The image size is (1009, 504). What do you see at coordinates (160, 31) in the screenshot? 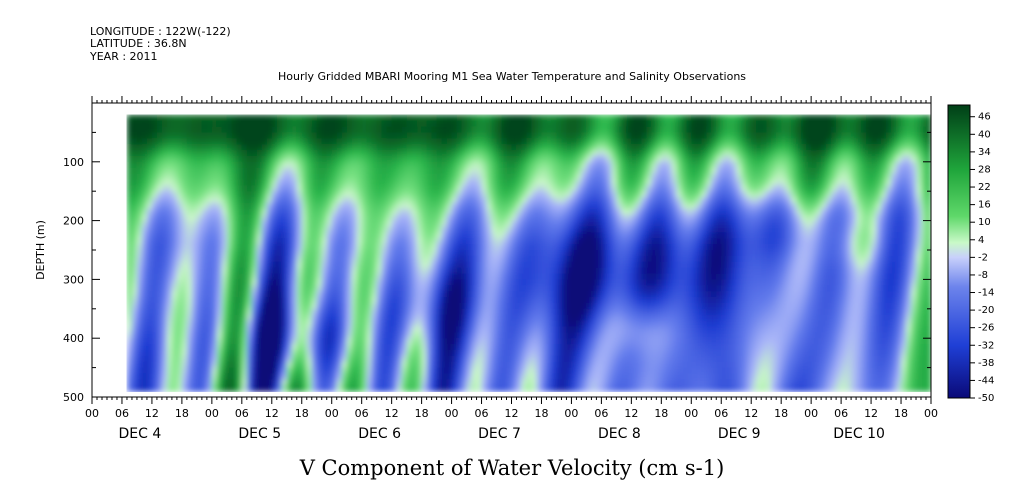
I see `header-longitude: LONGITUDE : 122W(-122)` at bounding box center [160, 31].